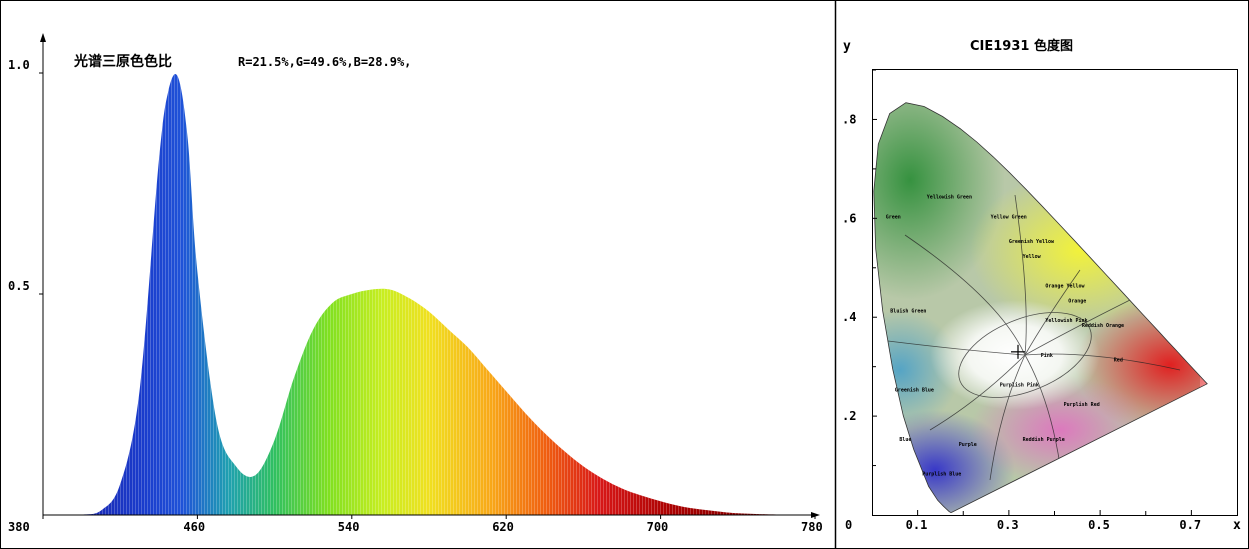 Image resolution: width=1249 pixels, height=549 pixels. What do you see at coordinates (1103, 326) in the screenshot?
I see `cie-region-label: Reddish Orange` at bounding box center [1103, 326].